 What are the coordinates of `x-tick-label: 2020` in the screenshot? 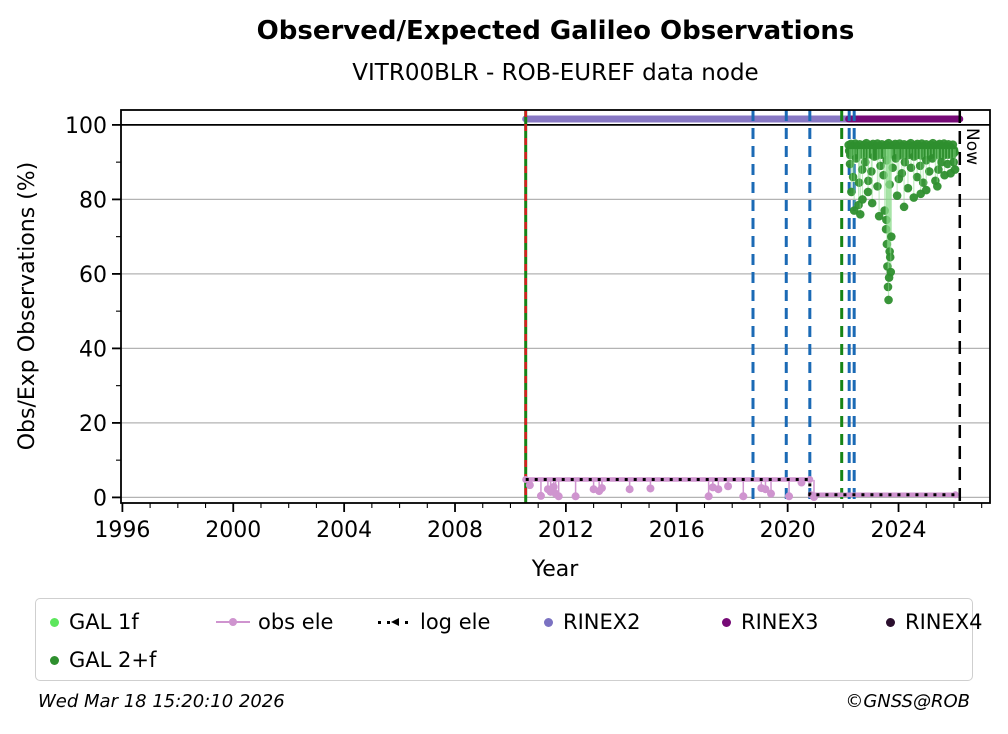 It's located at (788, 530).